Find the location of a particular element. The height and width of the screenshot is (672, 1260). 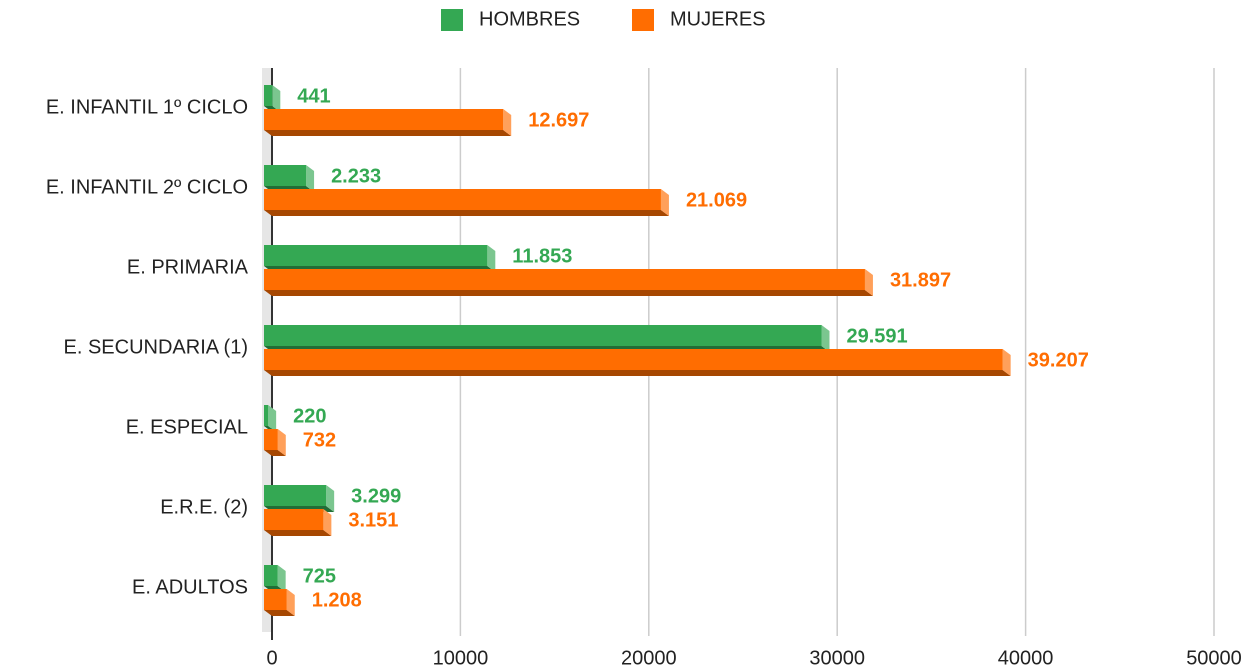

y-tick-label: E. ESPECIAL is located at coordinates (187, 427).